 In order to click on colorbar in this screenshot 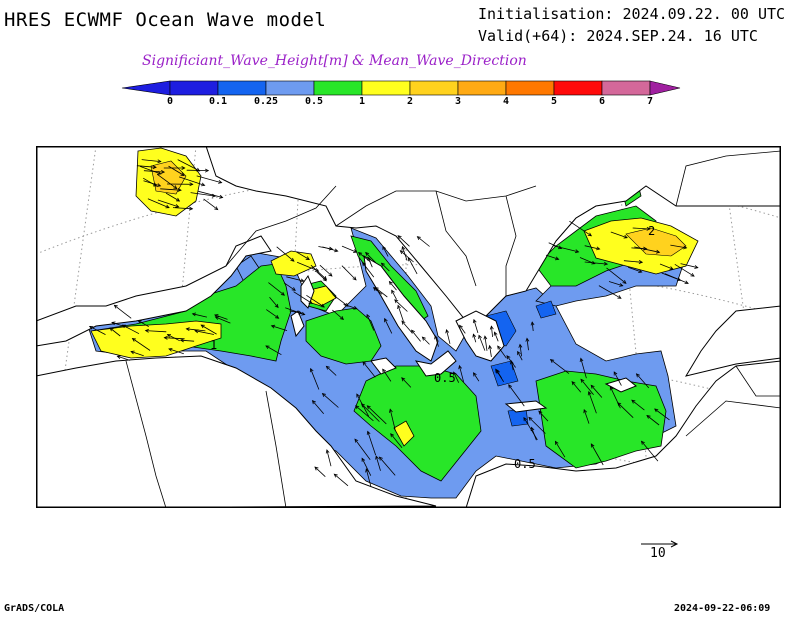, I will do `click(401, 88)`.